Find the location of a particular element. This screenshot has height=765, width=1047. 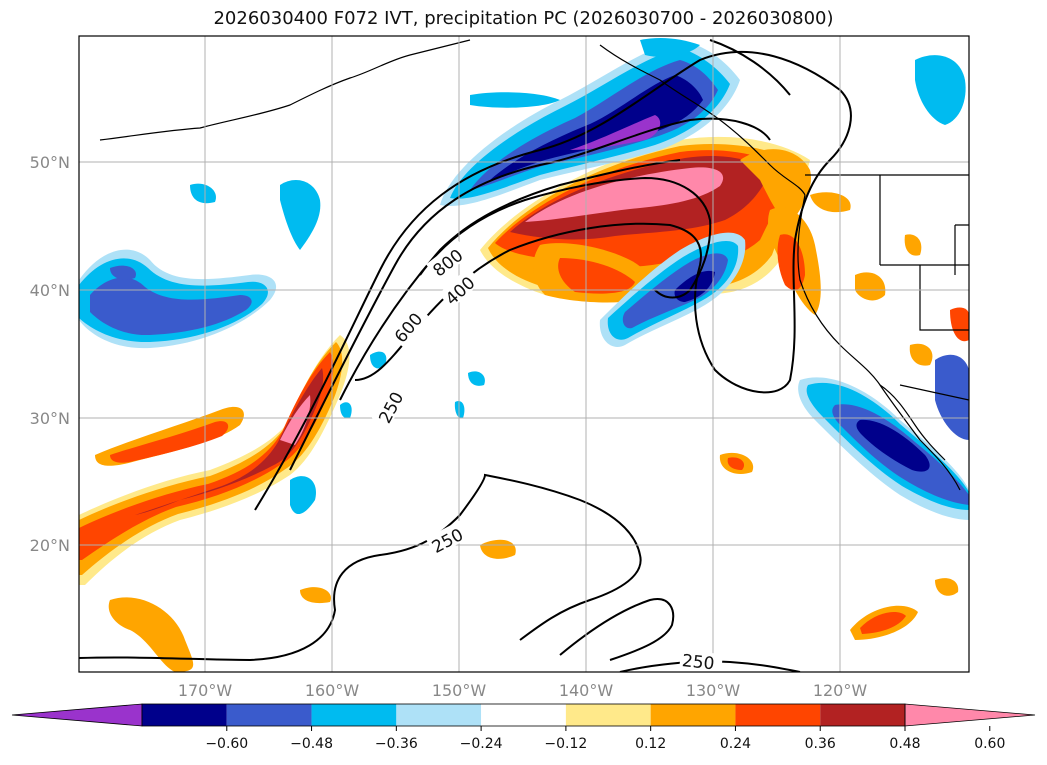

us-mexico-border is located at coordinates (934, 392).